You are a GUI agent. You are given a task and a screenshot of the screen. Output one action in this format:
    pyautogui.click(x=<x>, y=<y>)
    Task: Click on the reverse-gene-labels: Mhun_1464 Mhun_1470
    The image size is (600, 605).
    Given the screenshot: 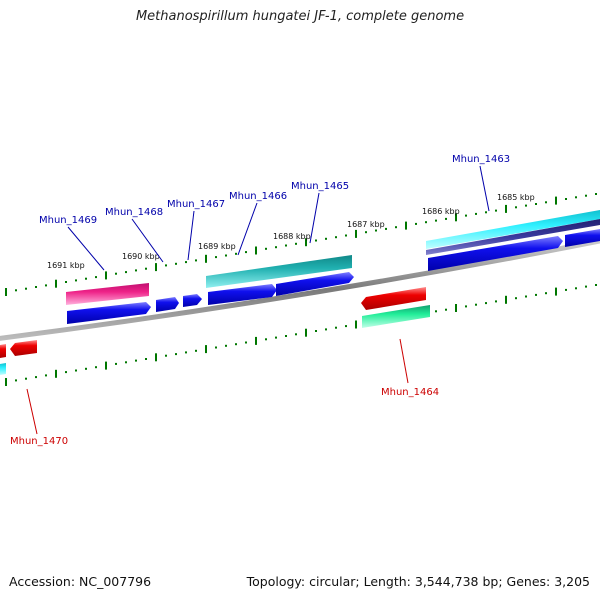 What is the action you would take?
    pyautogui.click(x=224, y=417)
    